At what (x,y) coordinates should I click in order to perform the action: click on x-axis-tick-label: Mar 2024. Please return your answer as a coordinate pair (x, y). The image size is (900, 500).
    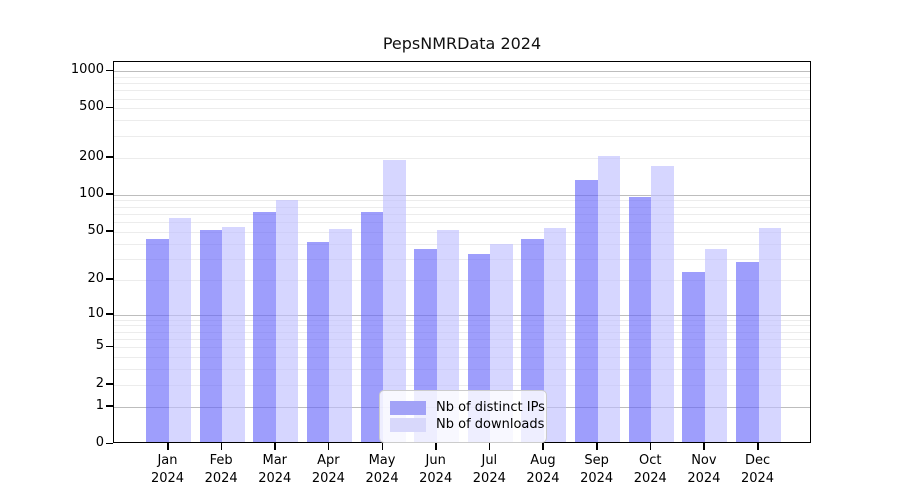
    Looking at the image, I should click on (275, 469).